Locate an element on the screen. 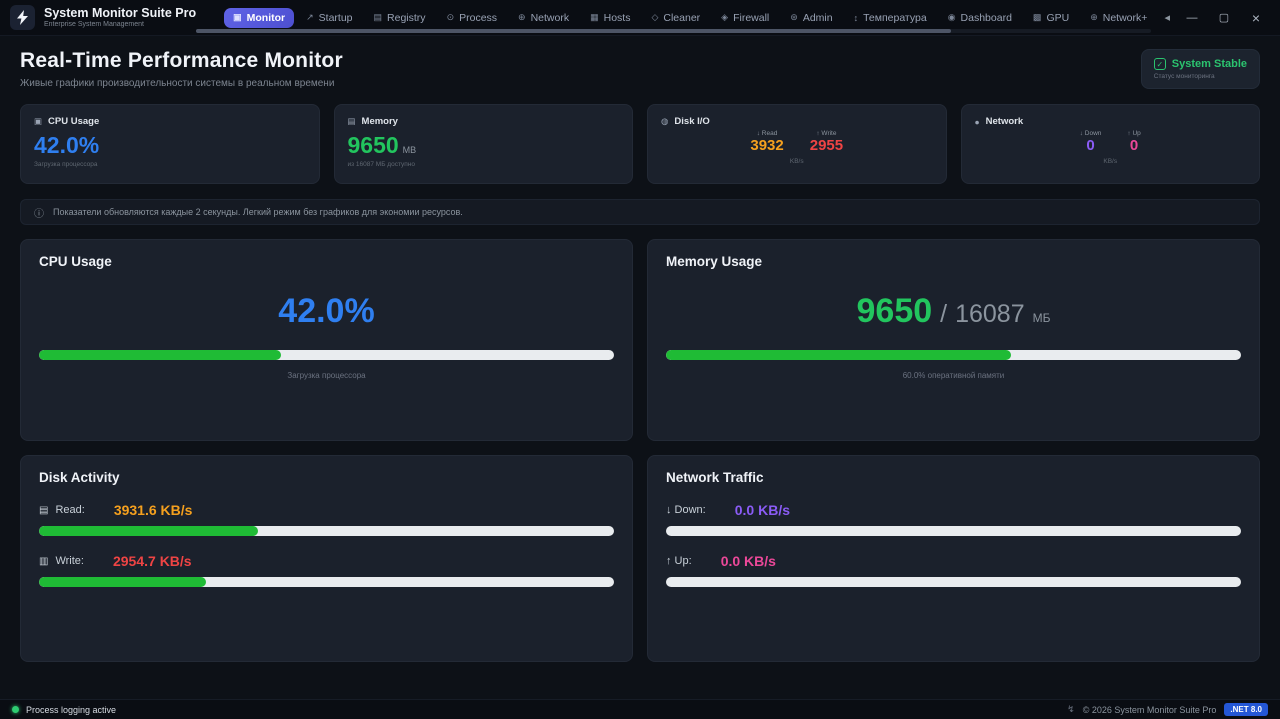 The image size is (1280, 719). card-title: CPU Usage is located at coordinates (74, 121).